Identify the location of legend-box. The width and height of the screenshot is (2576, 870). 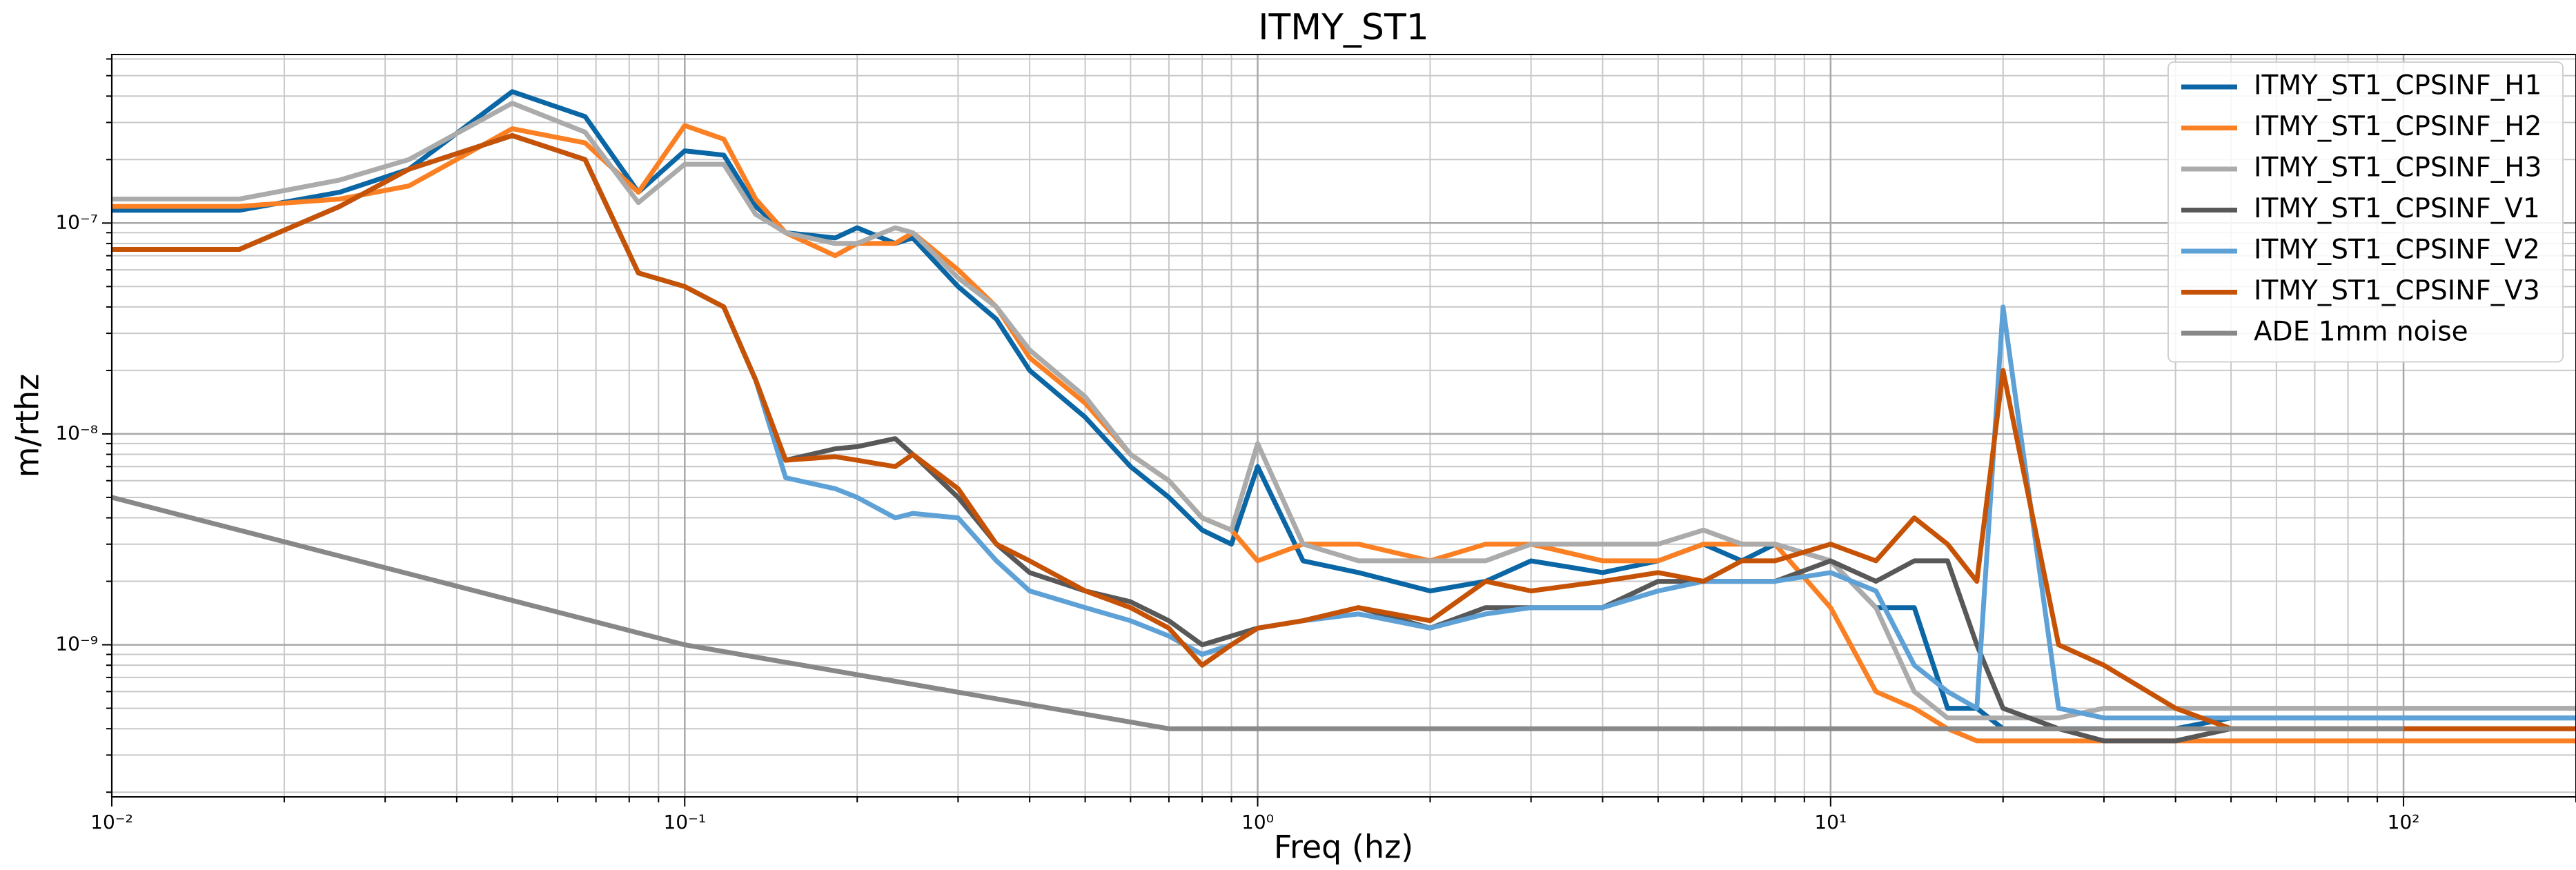
(2365, 212).